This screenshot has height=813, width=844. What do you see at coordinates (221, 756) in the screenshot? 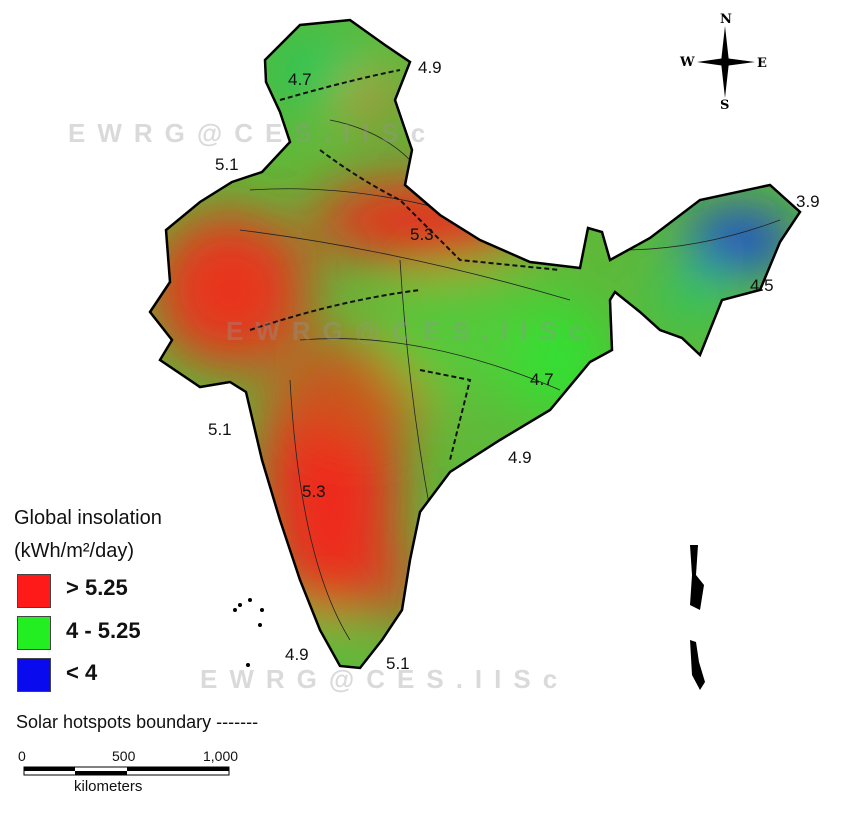
I see `scale-tick: 1,000` at bounding box center [221, 756].